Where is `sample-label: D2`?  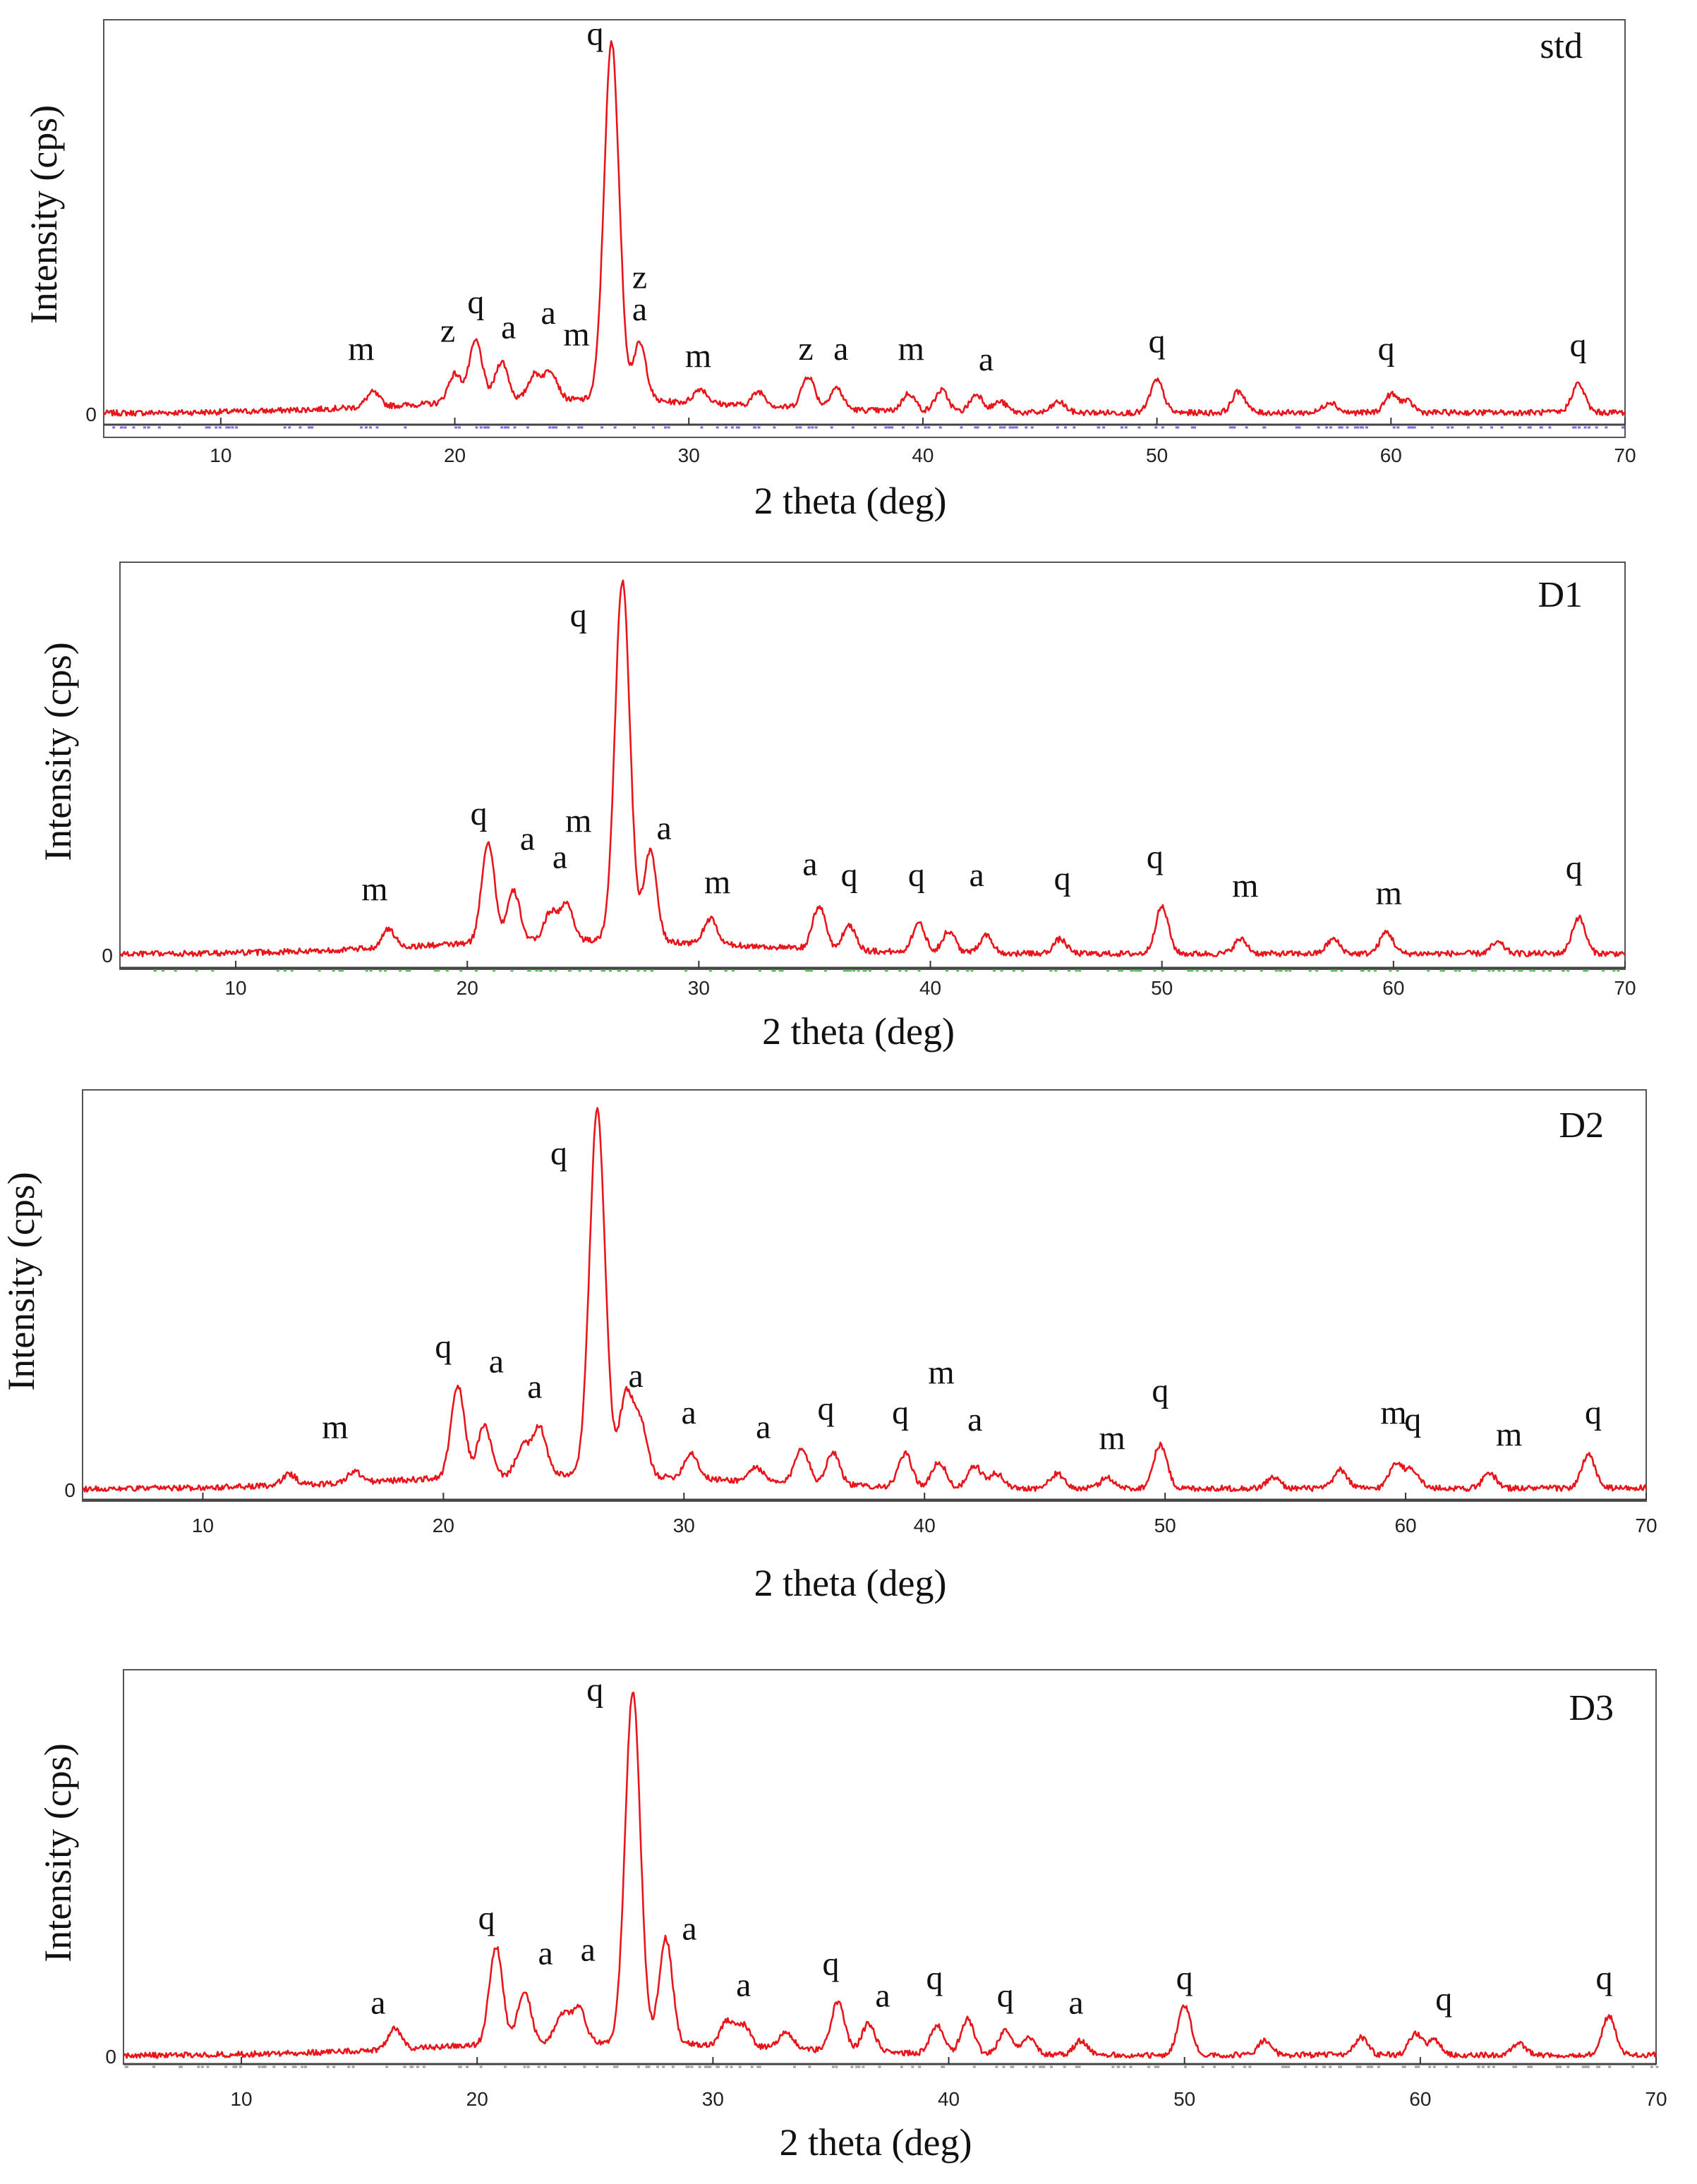
sample-label: D2 is located at coordinates (1581, 1126).